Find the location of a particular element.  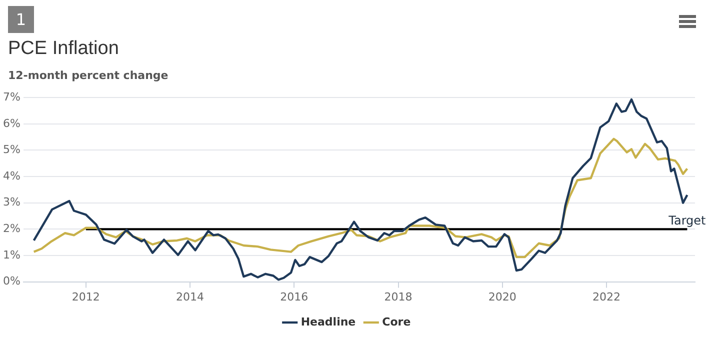

x-tick-label: 2020 is located at coordinates (502, 297).